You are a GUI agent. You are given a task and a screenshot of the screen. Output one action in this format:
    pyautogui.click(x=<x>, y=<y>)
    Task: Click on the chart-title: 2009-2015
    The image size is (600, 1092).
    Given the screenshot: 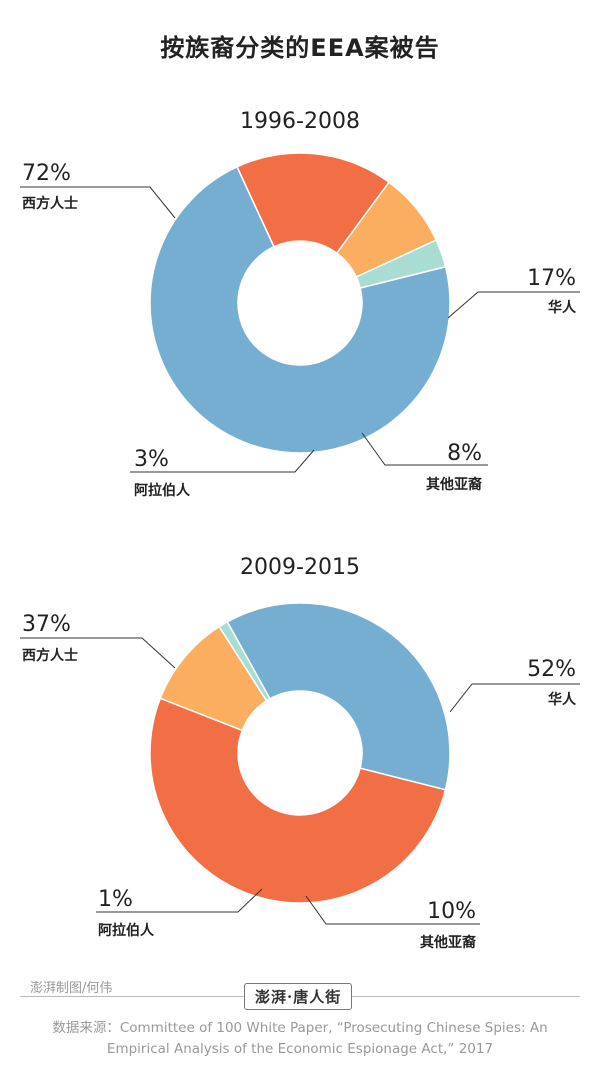 What is the action you would take?
    pyautogui.click(x=300, y=567)
    